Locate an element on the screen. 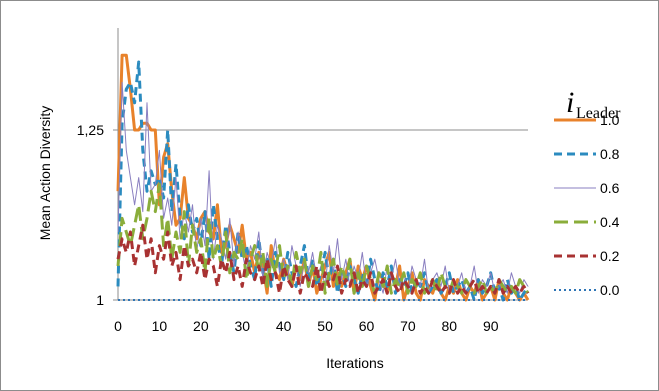 The image size is (659, 391). x-tick-label: 50 is located at coordinates (325, 326).